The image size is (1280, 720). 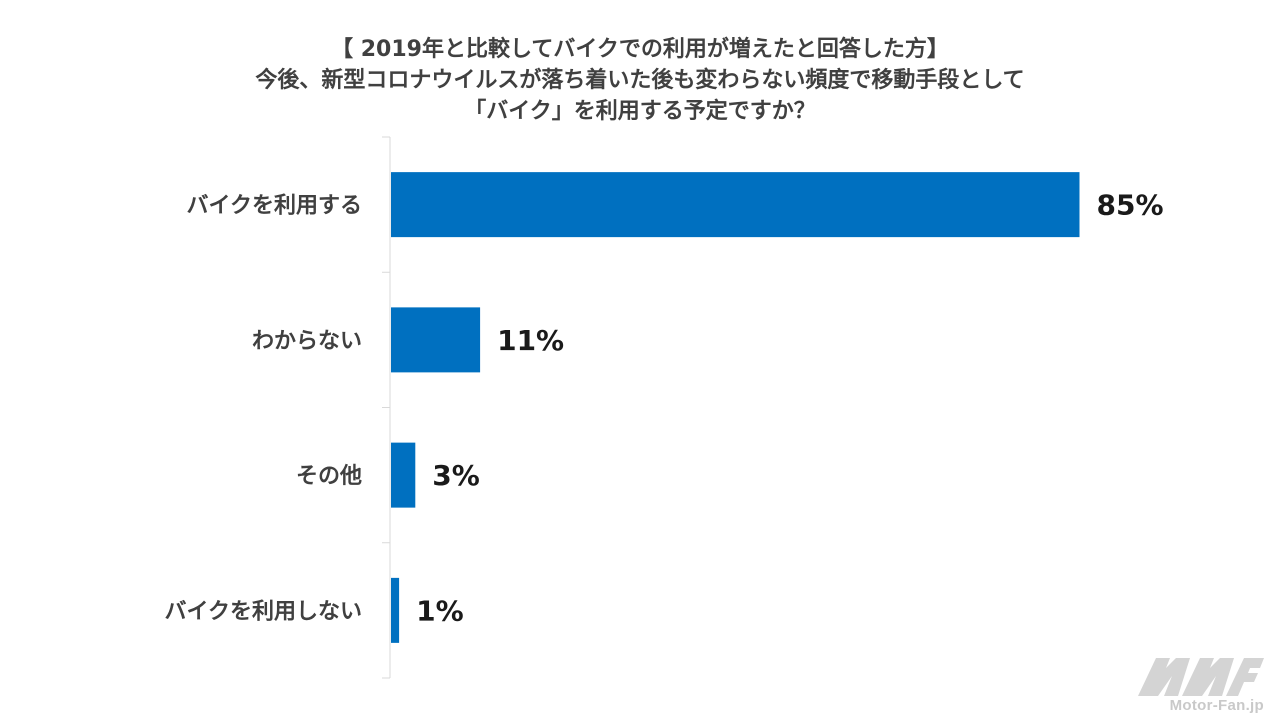 What do you see at coordinates (640, 111) in the screenshot?
I see `chart-title-line-3: 「バイク」を利用する予定ですか？` at bounding box center [640, 111].